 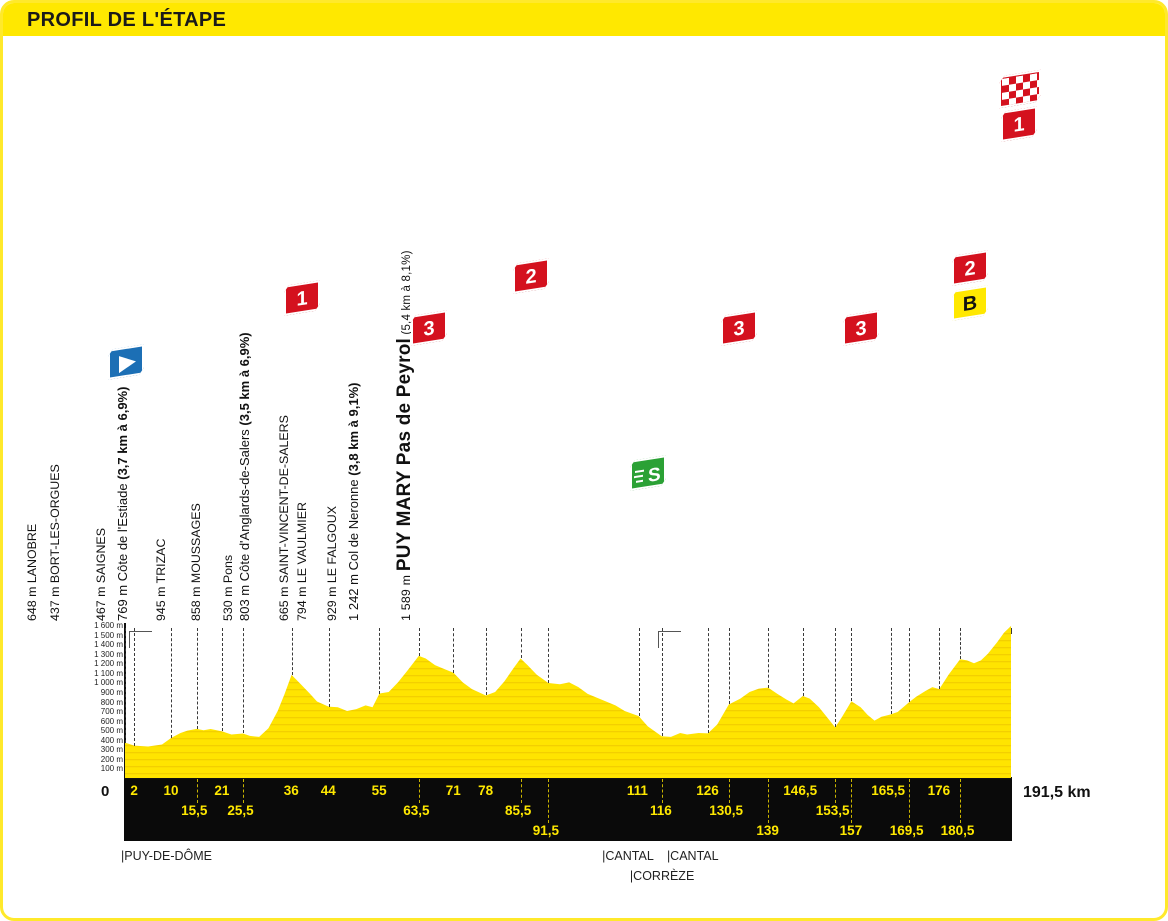 I want to click on y-tick-label: 600 m, so click(x=111, y=721).